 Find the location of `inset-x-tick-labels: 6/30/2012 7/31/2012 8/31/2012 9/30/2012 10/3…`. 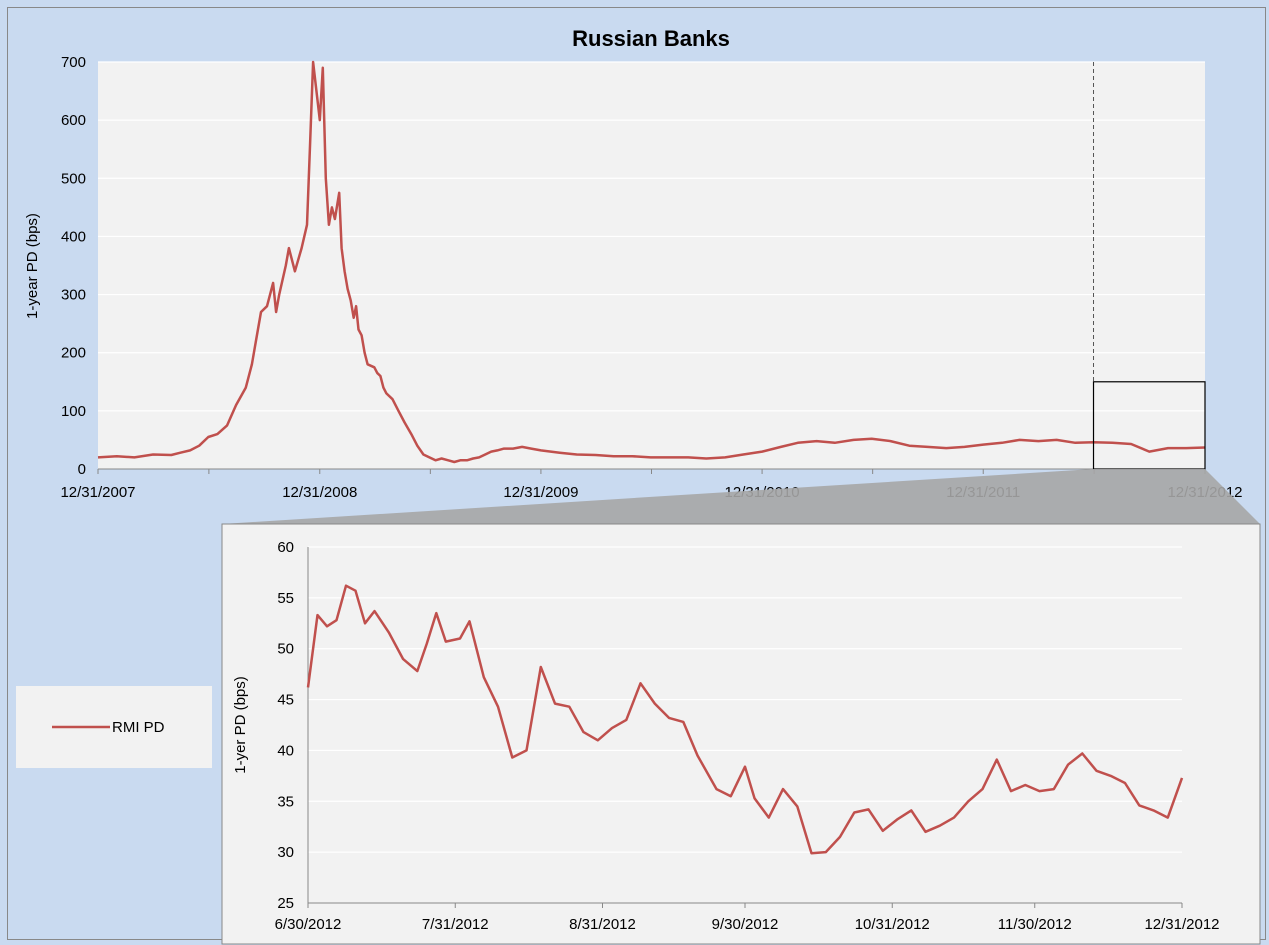

inset-x-tick-labels: 6/30/2012 7/31/2012 8/31/2012 9/30/2012 10/3… is located at coordinates (747, 924).